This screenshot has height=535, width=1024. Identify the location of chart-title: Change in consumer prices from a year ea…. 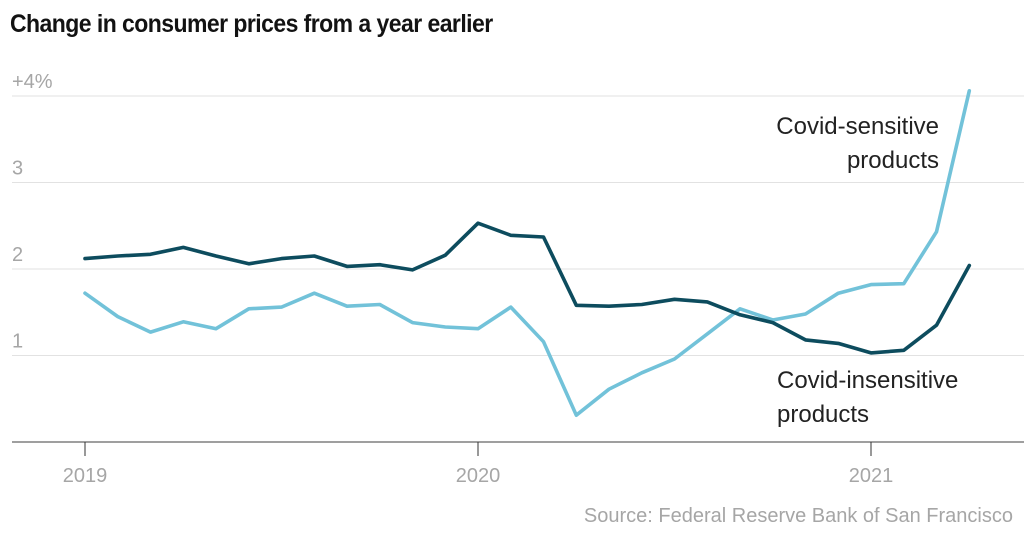
(251, 24).